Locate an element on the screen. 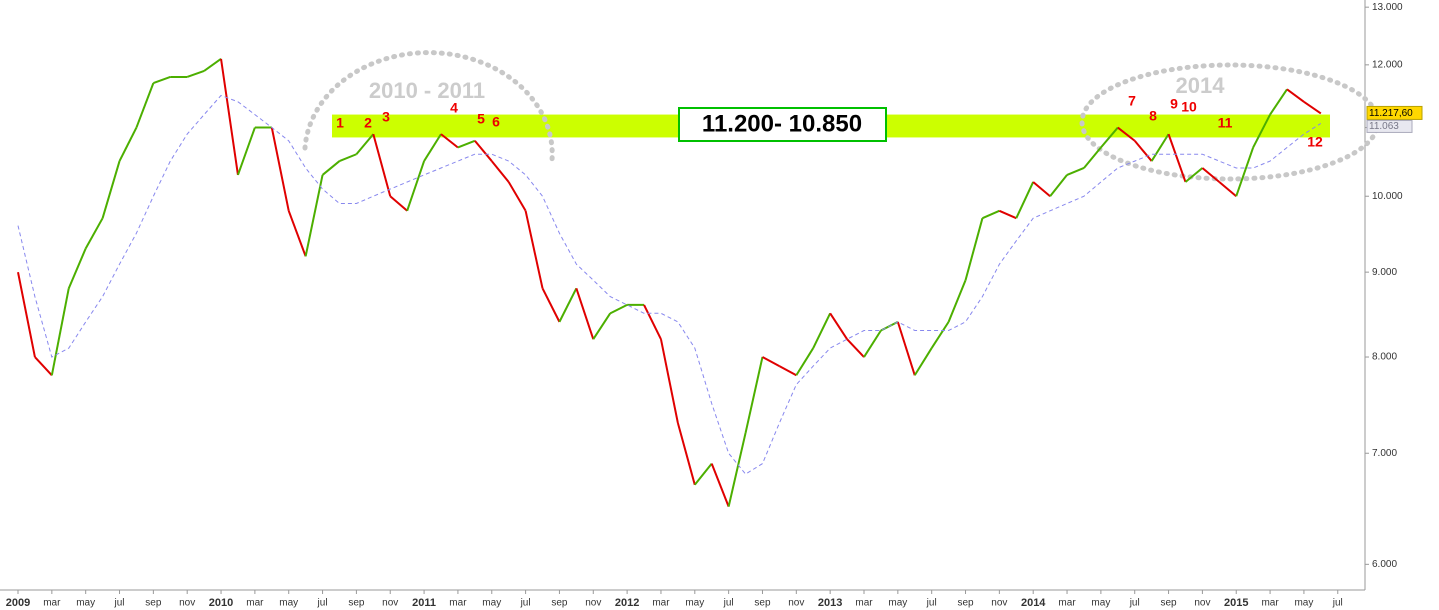 This screenshot has width=1439, height=610. period-label: 2014 is located at coordinates (1201, 85).